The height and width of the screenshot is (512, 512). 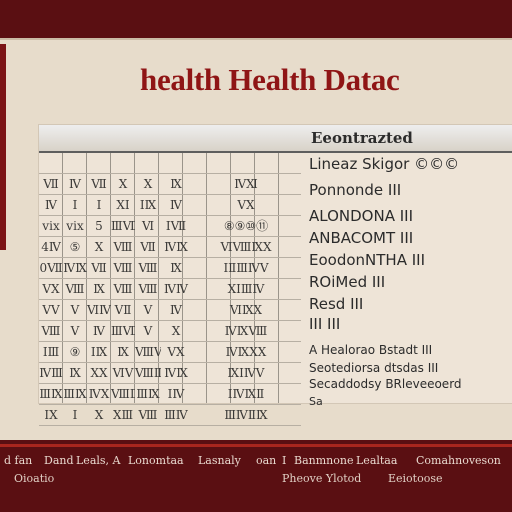 What do you see at coordinates (246, 226) in the screenshot?
I see `grid-cell: ⑧⑨⑩⑪` at bounding box center [246, 226].